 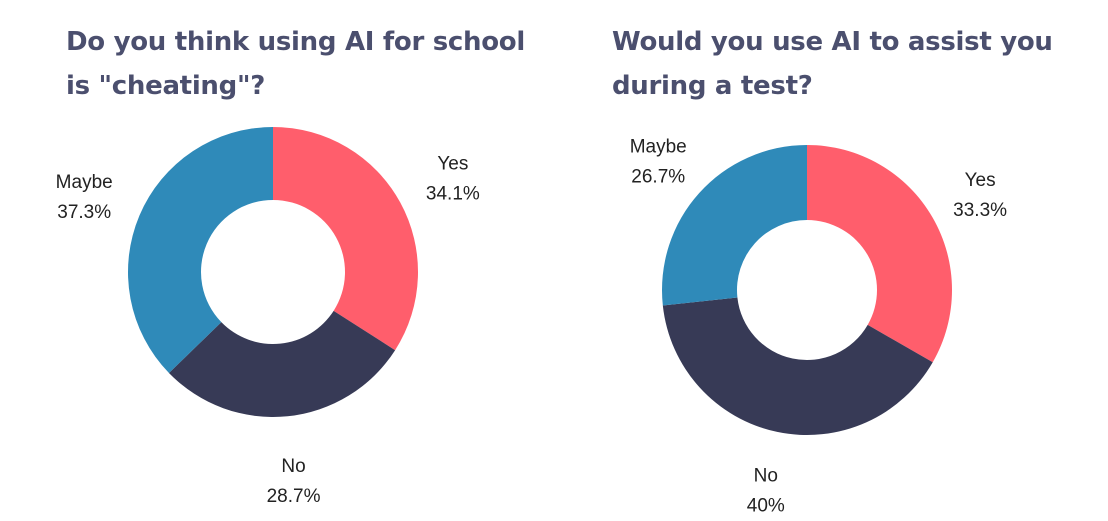 I want to click on slice-label-no: No 40%, so click(x=766, y=491).